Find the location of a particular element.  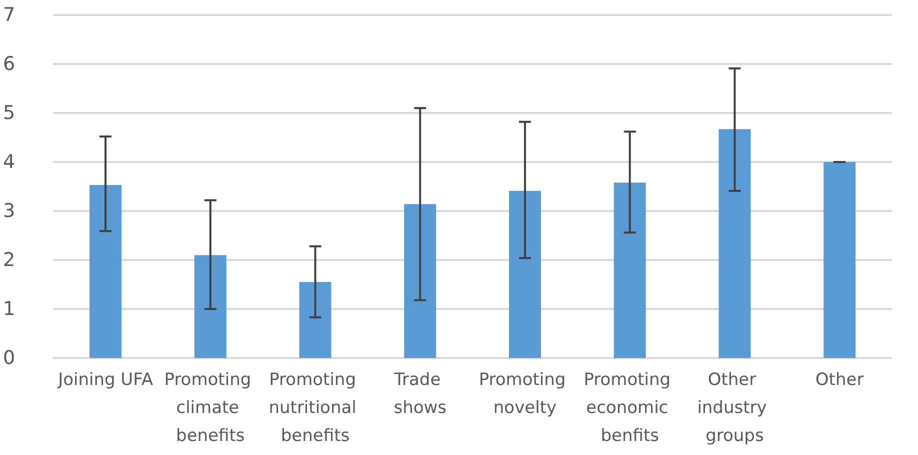

y-tick-label: 7 is located at coordinates (9, 15).